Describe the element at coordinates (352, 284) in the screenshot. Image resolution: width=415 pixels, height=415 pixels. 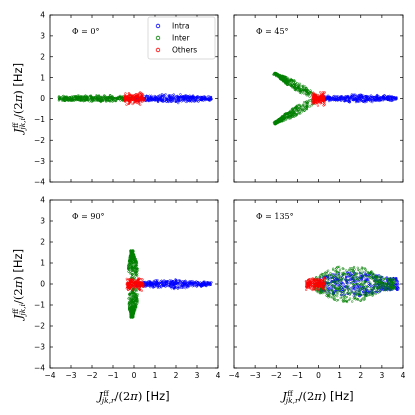
I see `panel-4-points` at that location.